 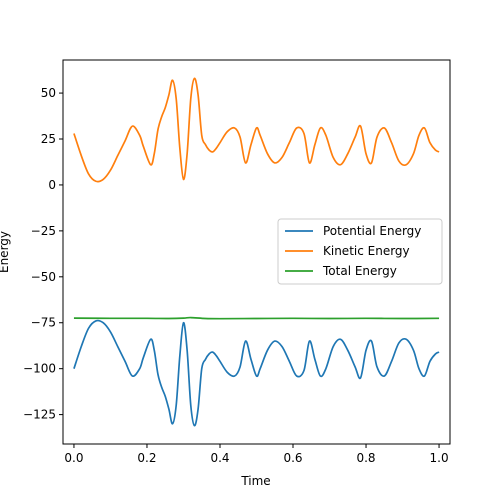 What do you see at coordinates (5, 252) in the screenshot?
I see `y-axis-label: Energy` at bounding box center [5, 252].